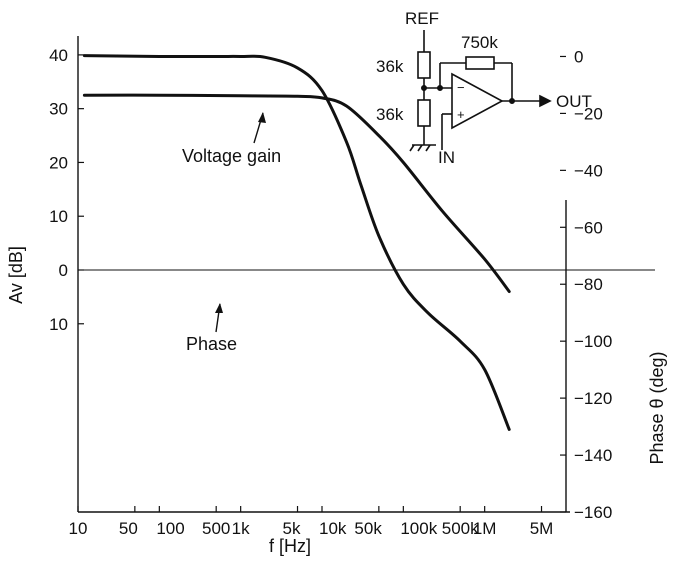  Describe the element at coordinates (593, 455) in the screenshot. I see `y-right-tick-label-7: −140` at that location.